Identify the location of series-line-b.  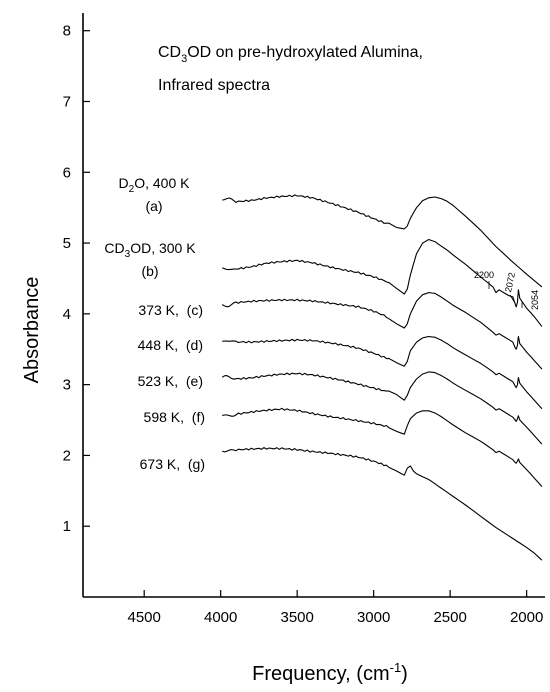
(382, 282).